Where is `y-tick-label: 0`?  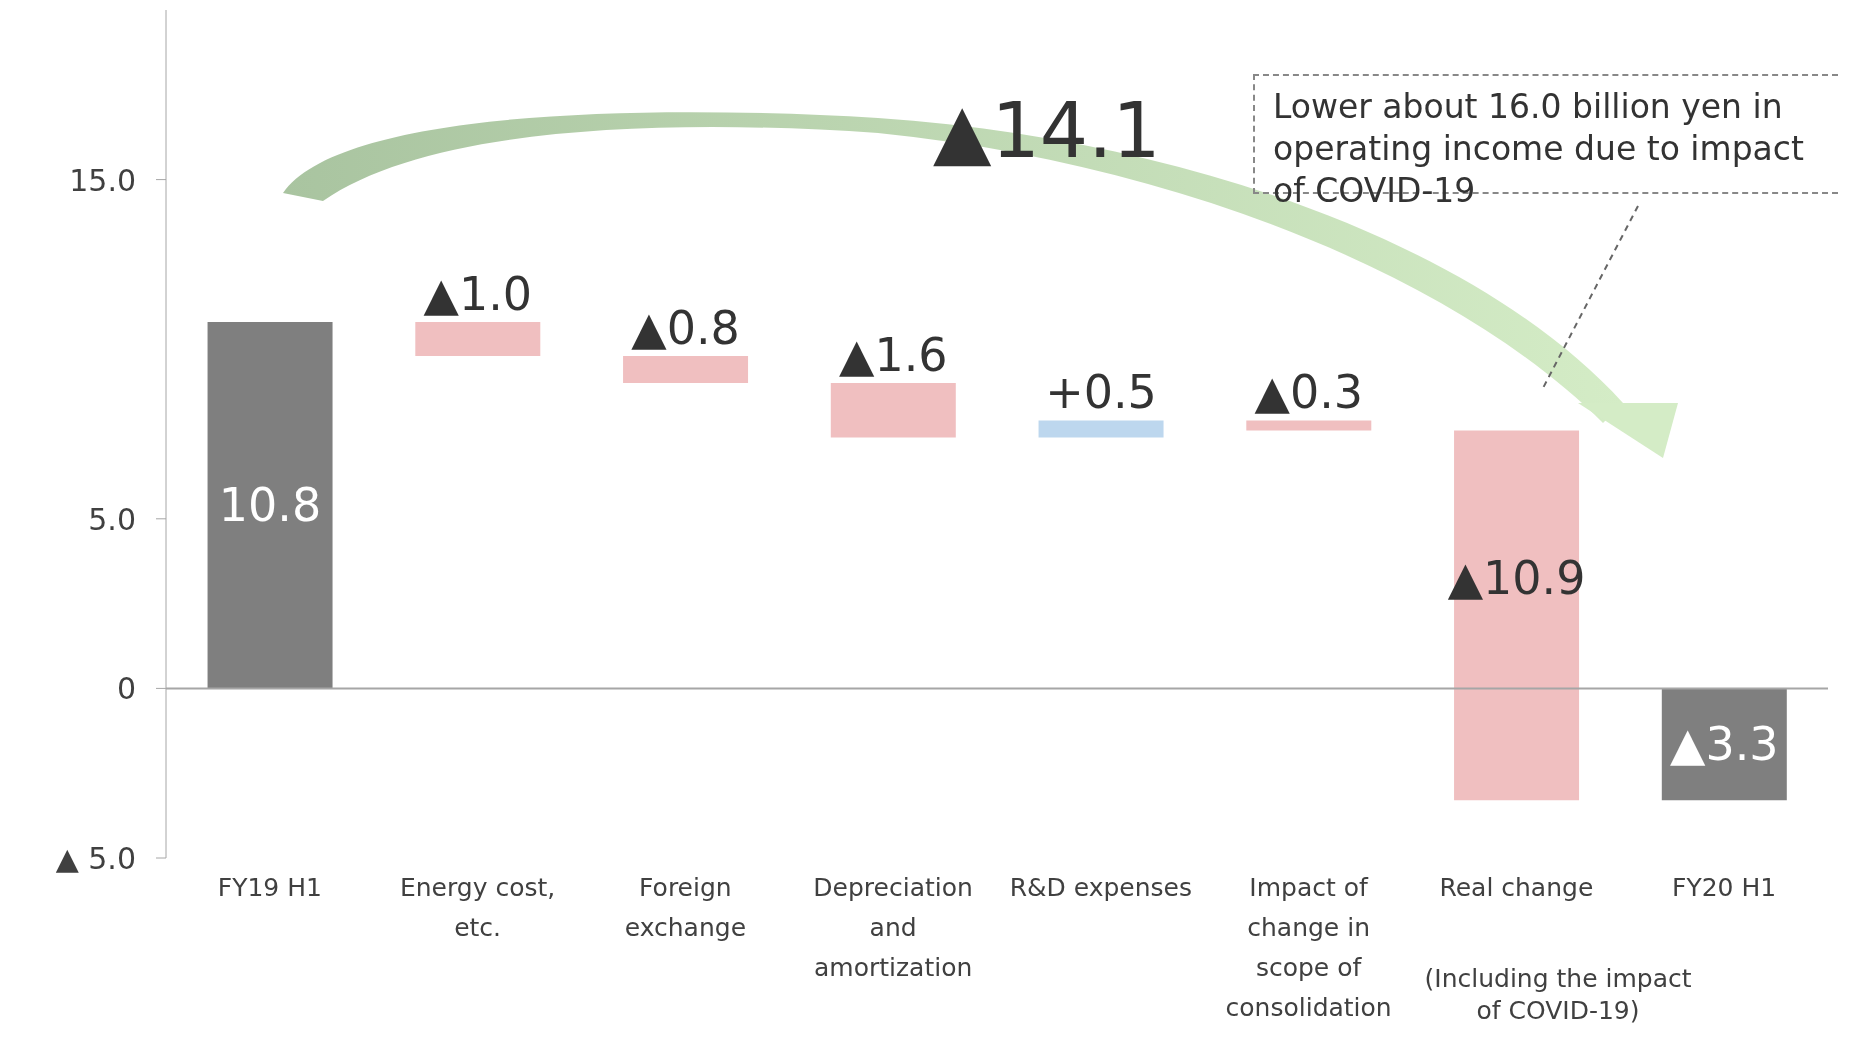 y-tick-label: 0 is located at coordinates (126, 689).